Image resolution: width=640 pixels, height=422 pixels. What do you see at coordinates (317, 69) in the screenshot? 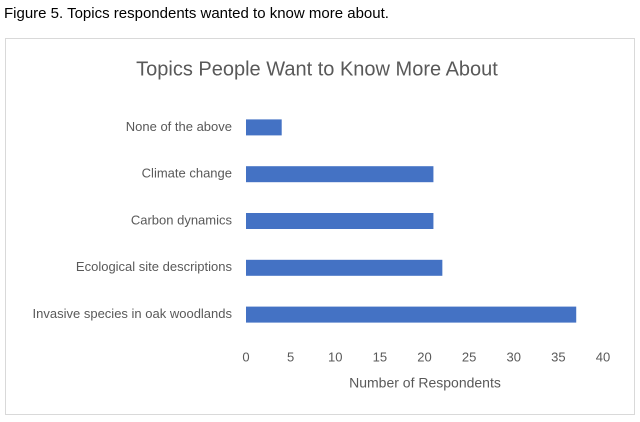
I see `chart-title: Topics People Want to Know More About` at bounding box center [317, 69].